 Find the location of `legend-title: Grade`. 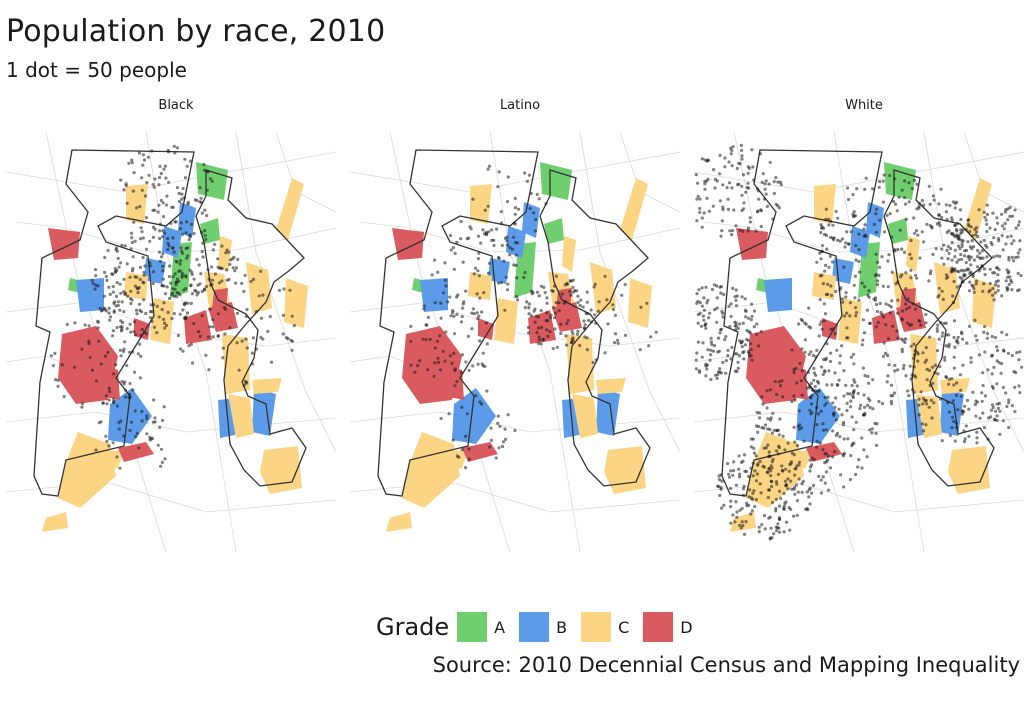

legend-title: Grade is located at coordinates (413, 627).